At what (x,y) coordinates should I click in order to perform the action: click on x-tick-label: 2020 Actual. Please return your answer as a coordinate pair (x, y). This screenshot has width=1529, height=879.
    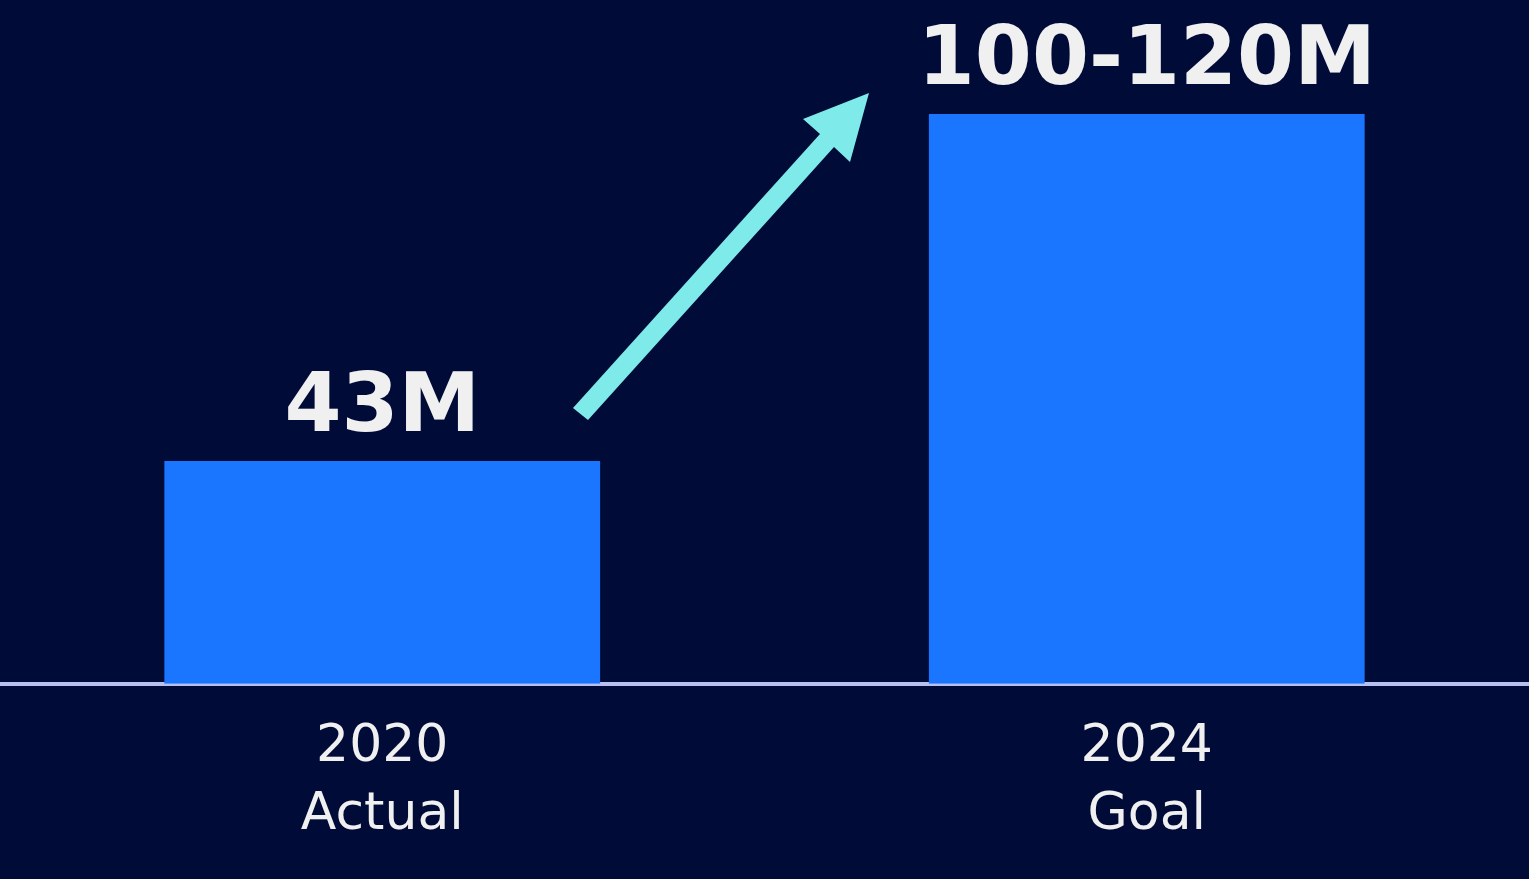
    Looking at the image, I should click on (382, 777).